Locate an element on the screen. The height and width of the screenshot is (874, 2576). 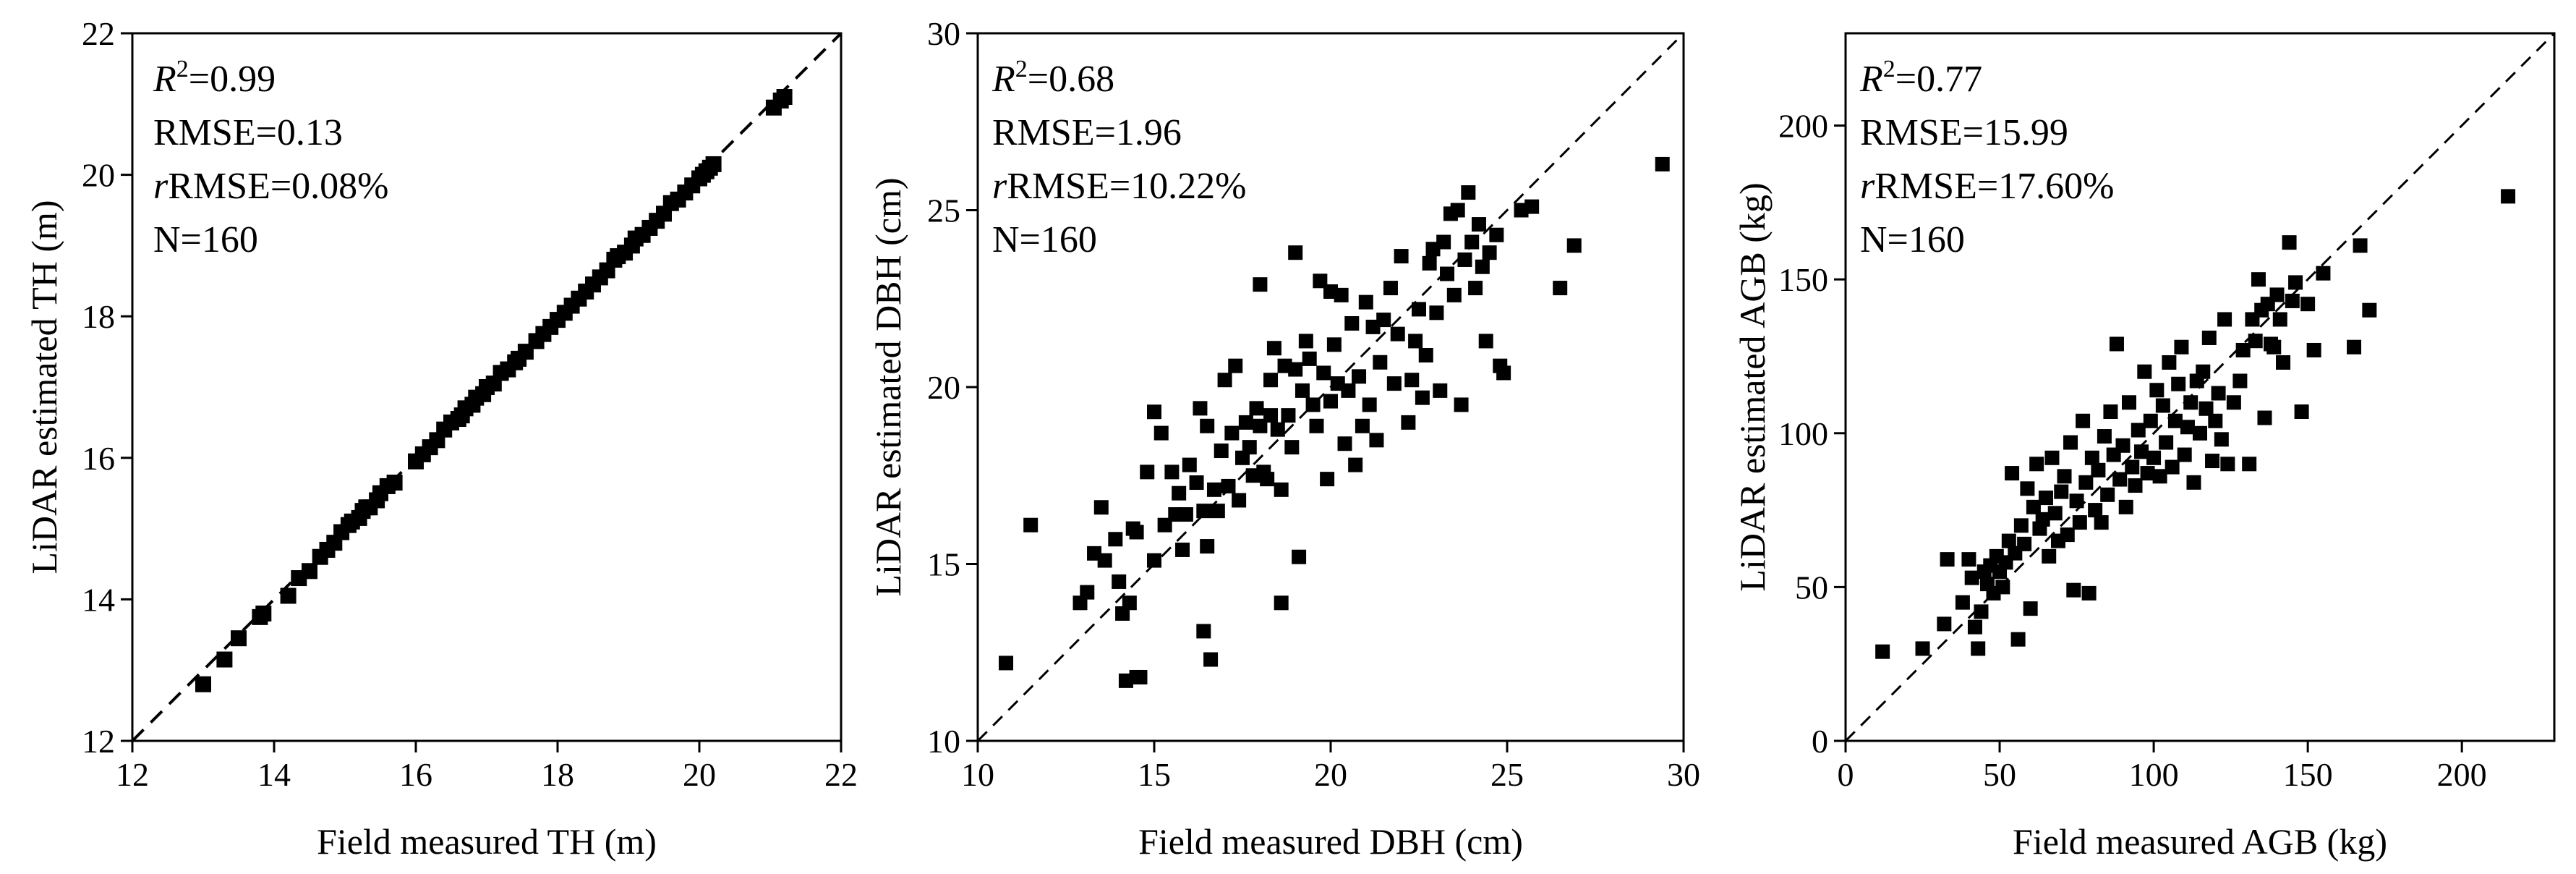
y-tick-label: 12 is located at coordinates (99, 741).